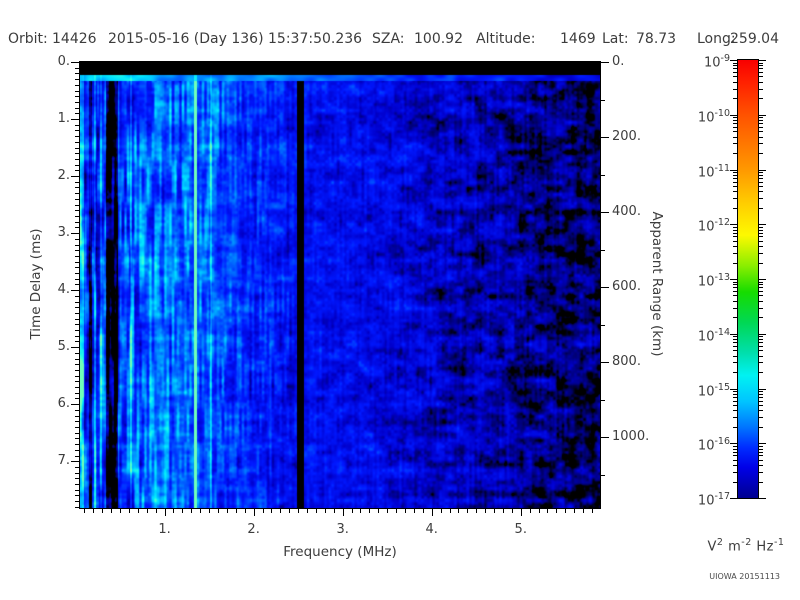 This screenshot has width=800, height=600. Describe the element at coordinates (762, 334) in the screenshot. I see `colorbar-major-tick-right` at that location.